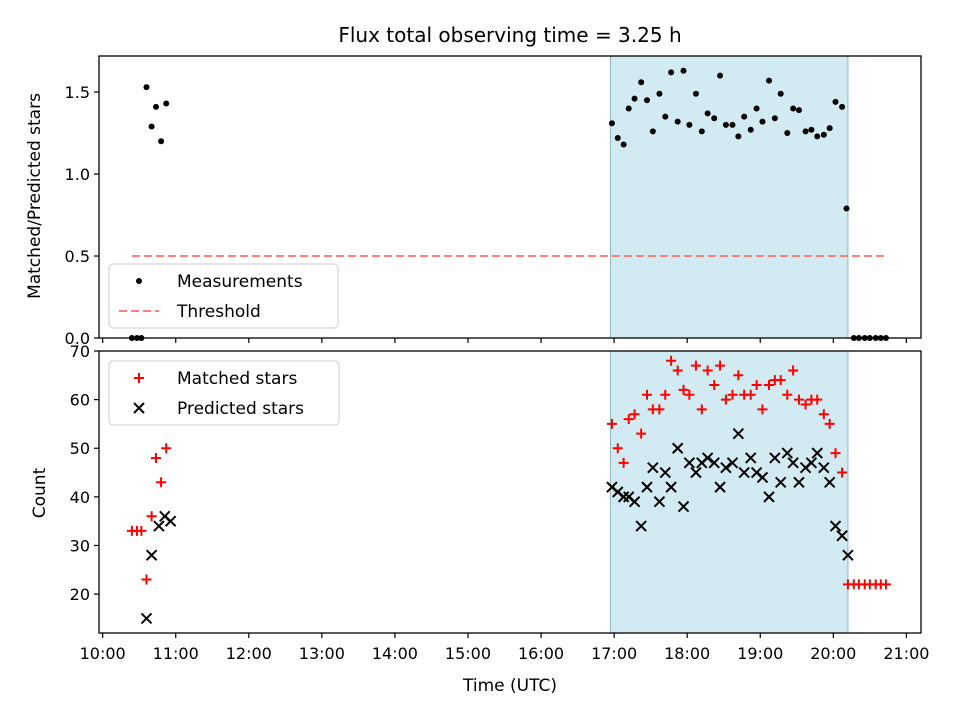  What do you see at coordinates (224, 393) in the screenshot?
I see `legend: Matched stars Predicted stars` at bounding box center [224, 393].